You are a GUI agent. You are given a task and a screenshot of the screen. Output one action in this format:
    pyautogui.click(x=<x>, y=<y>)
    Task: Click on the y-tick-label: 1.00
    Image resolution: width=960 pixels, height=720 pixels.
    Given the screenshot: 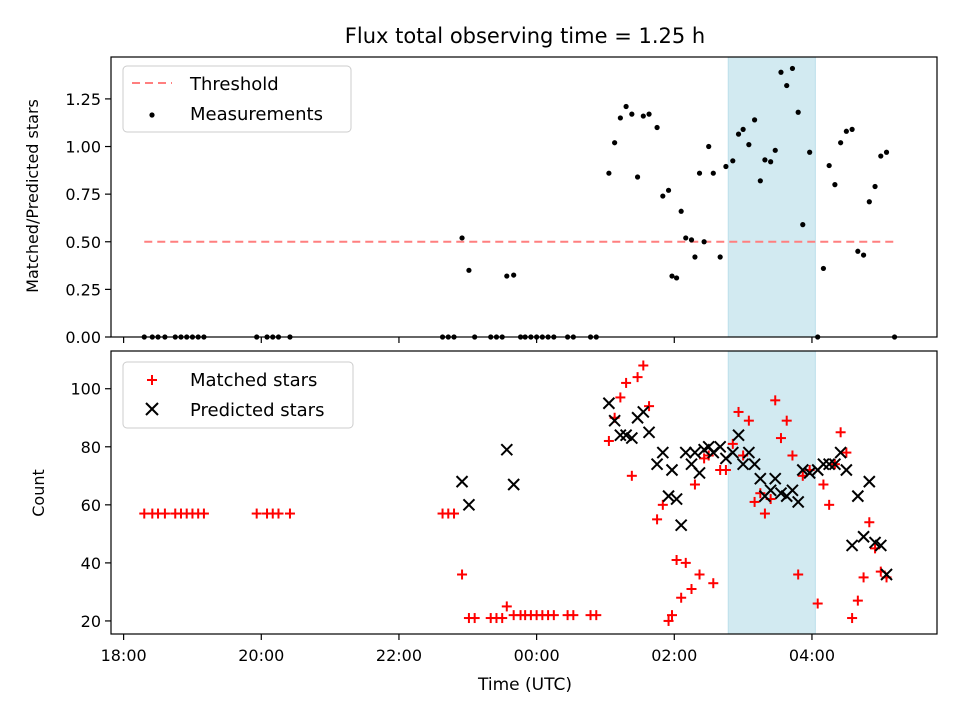 What is the action you would take?
    pyautogui.click(x=83, y=147)
    